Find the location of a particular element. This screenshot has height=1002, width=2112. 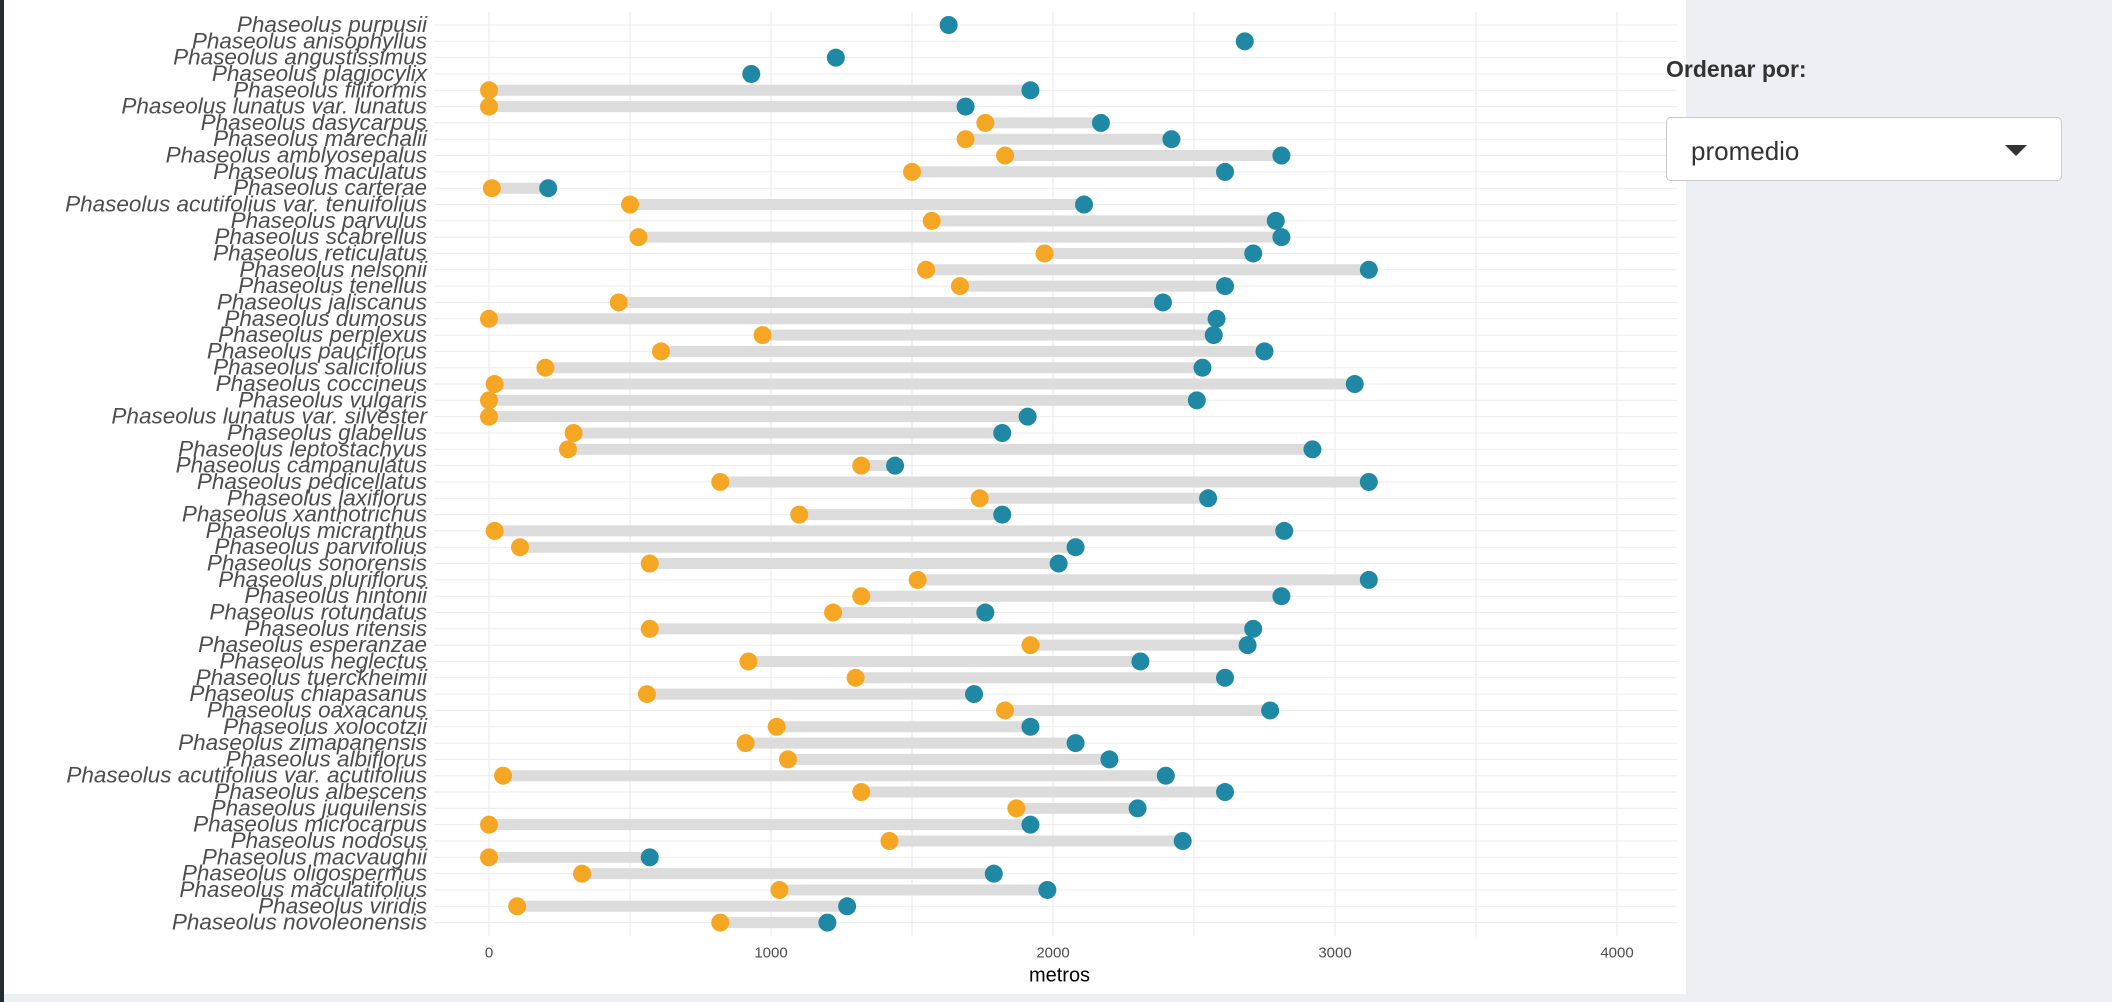

species-label: Phaseolus micranthus is located at coordinates (316, 530).